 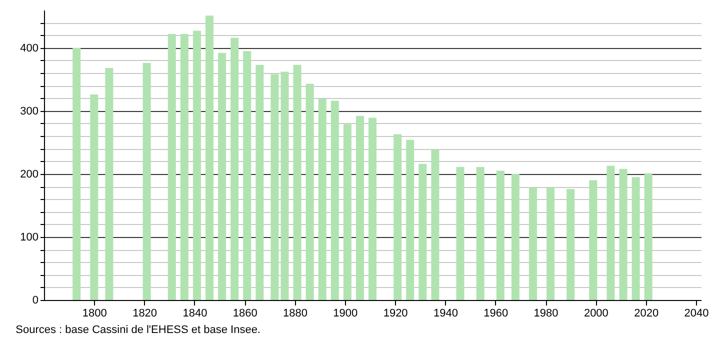 I want to click on y-tick-label: 300, so click(x=29, y=111).